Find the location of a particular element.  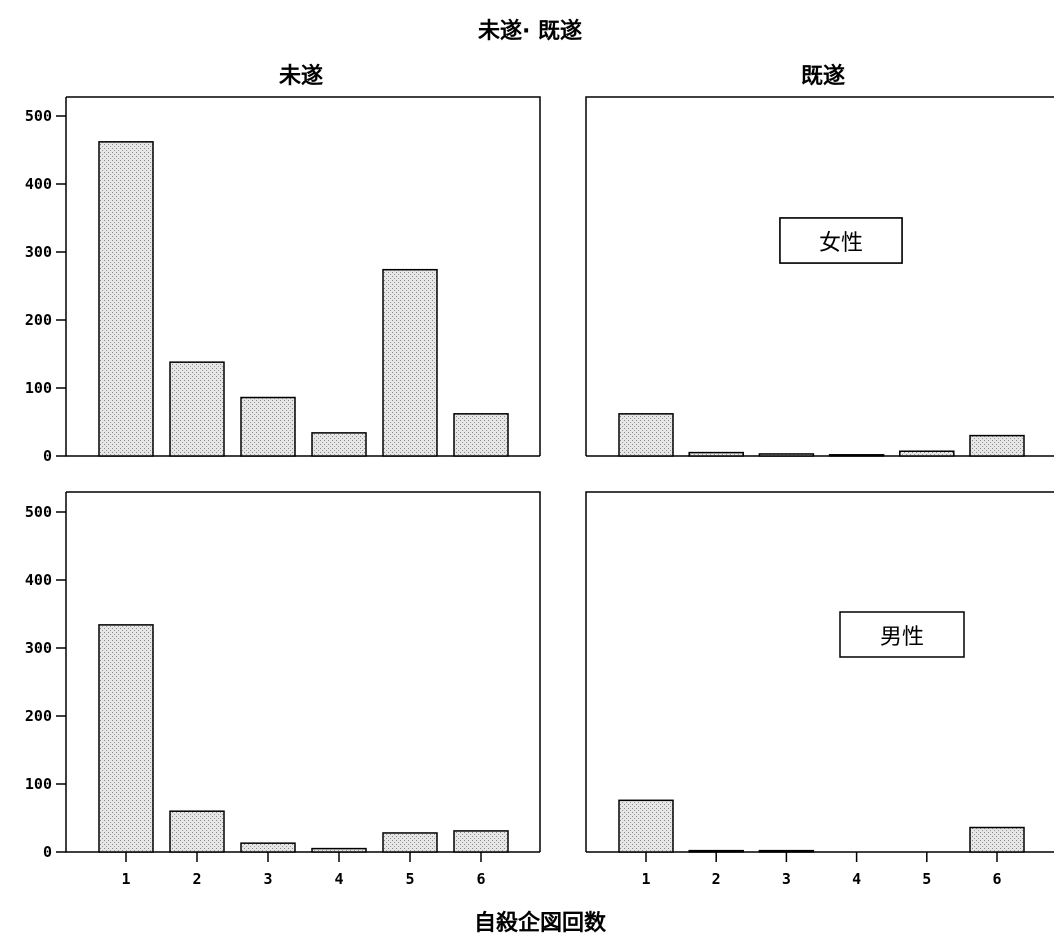

row-label: 男性 is located at coordinates (902, 637).